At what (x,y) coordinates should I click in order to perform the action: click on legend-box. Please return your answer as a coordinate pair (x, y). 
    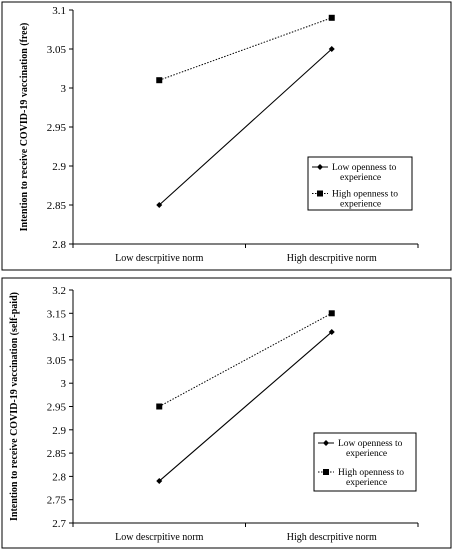
    Looking at the image, I should click on (360, 183).